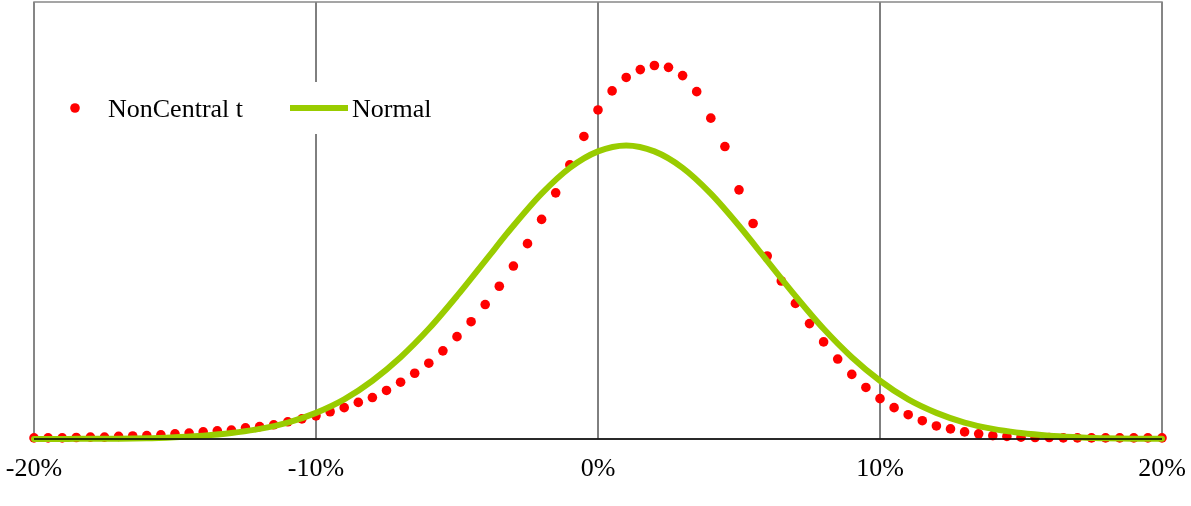 Image resolution: width=1191 pixels, height=506 pixels. Describe the element at coordinates (316, 467) in the screenshot. I see `x-tick-label: -10%` at that location.